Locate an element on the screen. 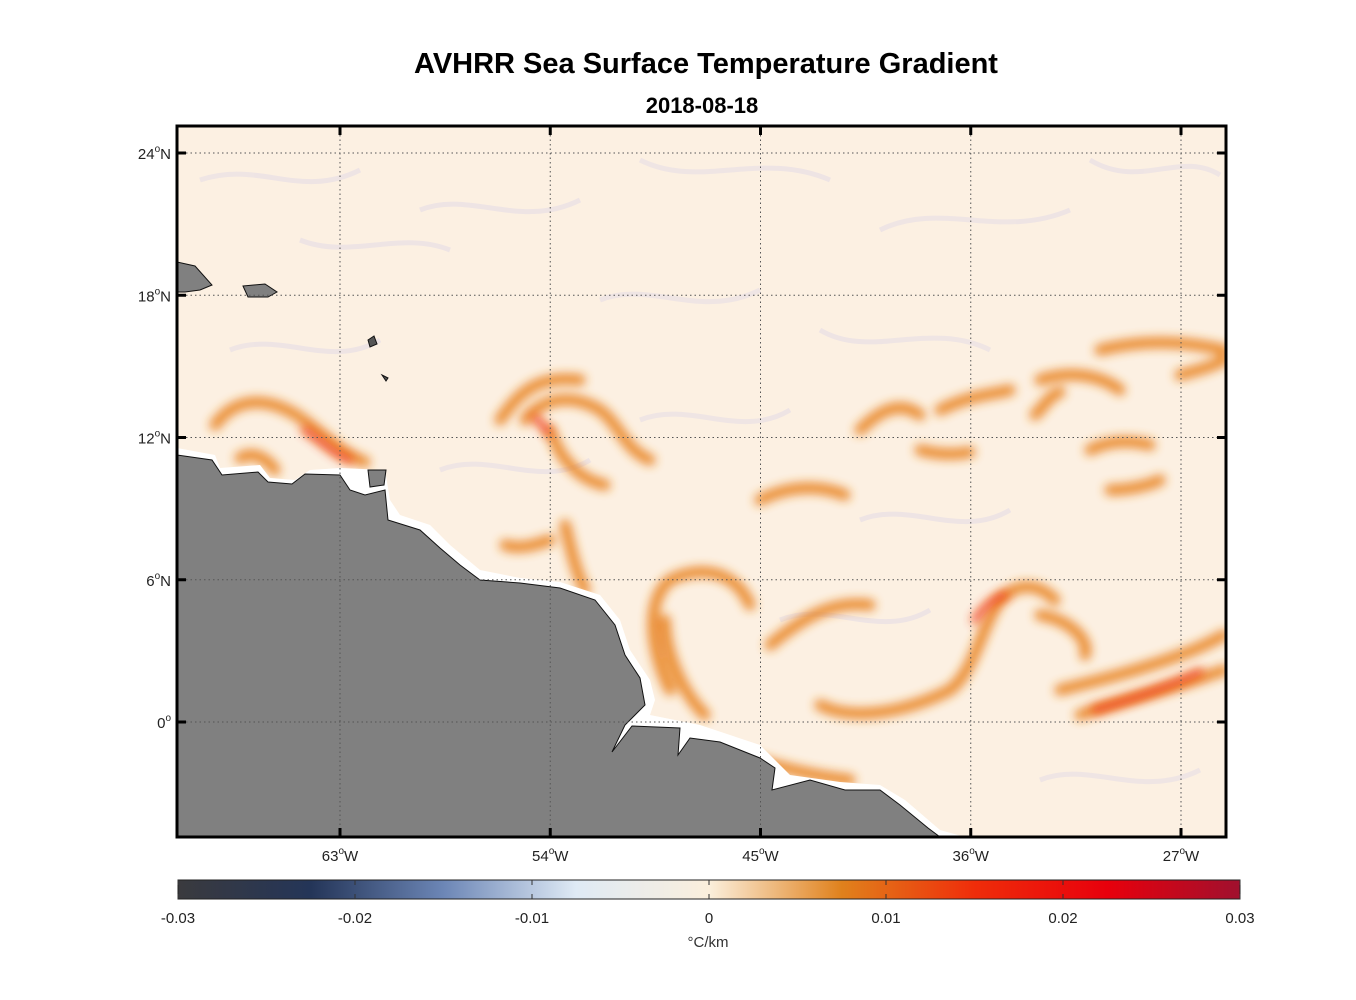 The width and height of the screenshot is (1356, 1000). colorbar-tick-label: 0 is located at coordinates (709, 918).